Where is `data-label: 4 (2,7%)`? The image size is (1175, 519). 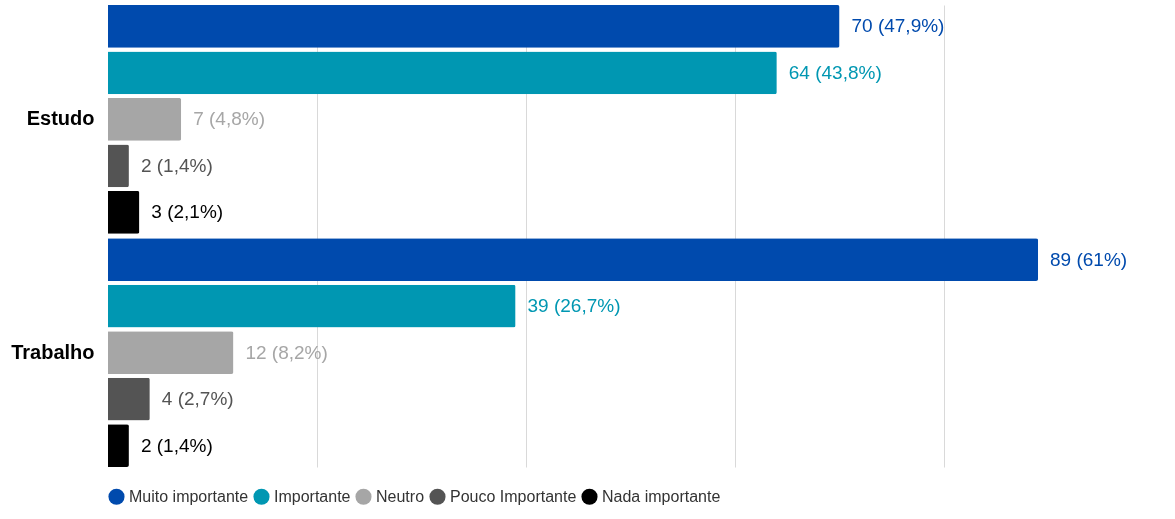 data-label: 4 (2,7%) is located at coordinates (197, 399).